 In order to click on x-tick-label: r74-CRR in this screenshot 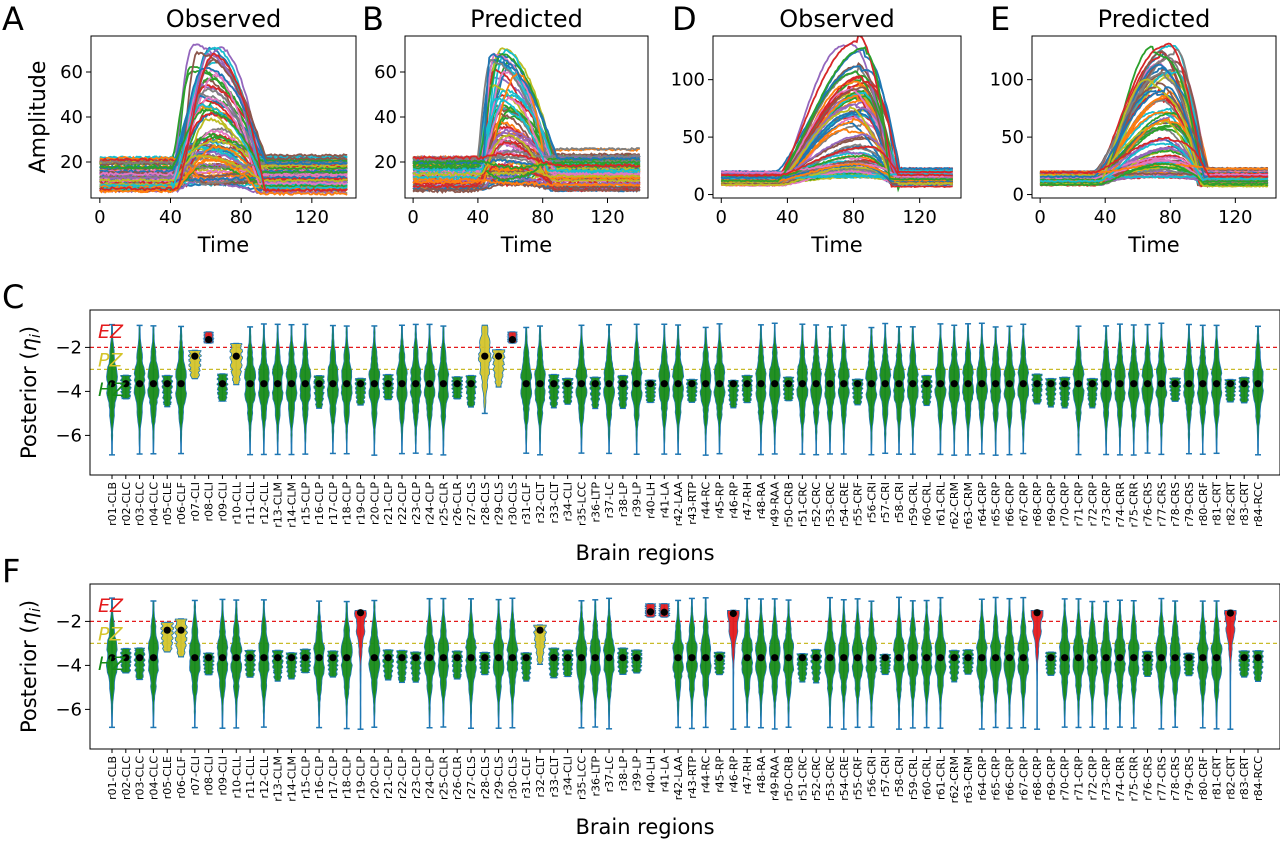, I will do `click(1120, 505)`.